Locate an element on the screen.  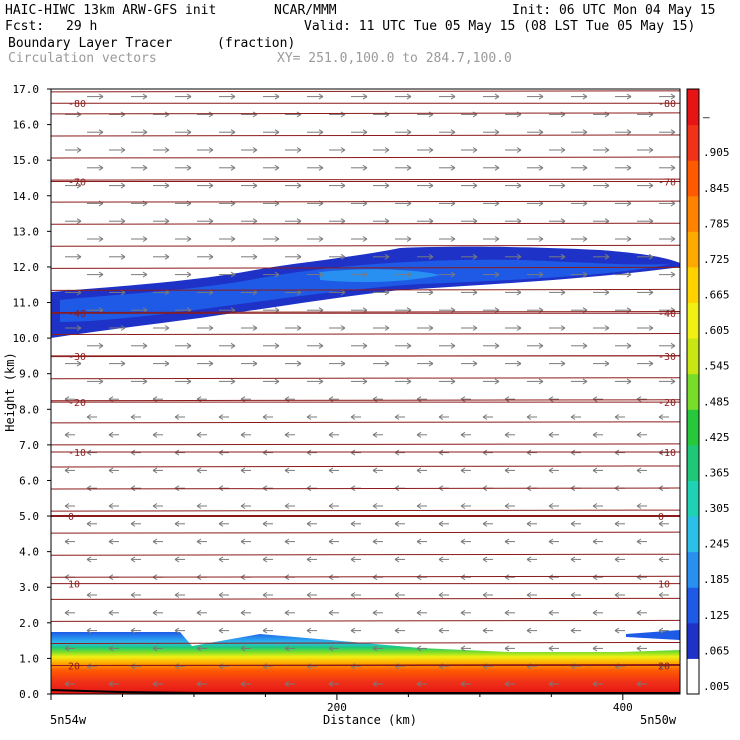
y-tick-label: 17.0 is located at coordinates (26, 89).